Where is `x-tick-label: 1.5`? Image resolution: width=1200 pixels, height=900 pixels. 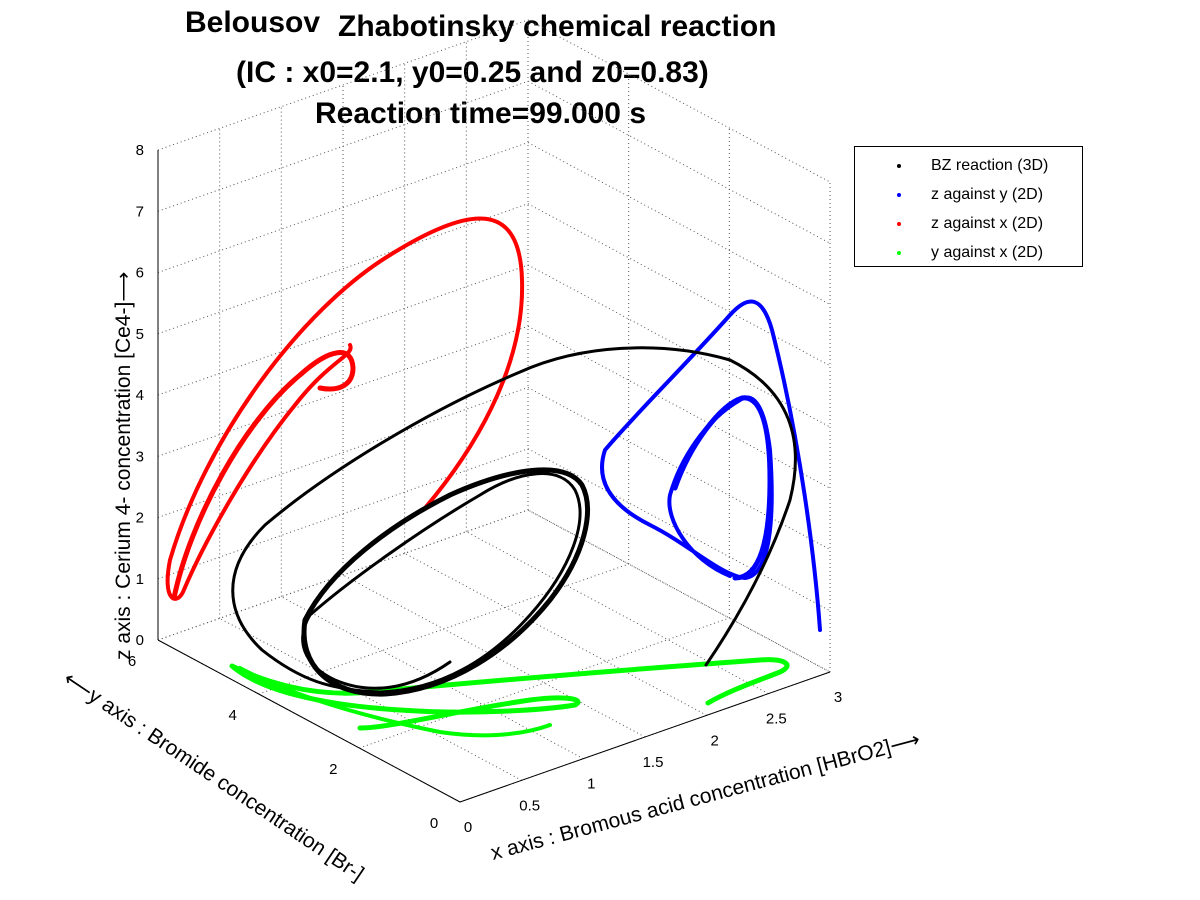 x-tick-label: 1.5 is located at coordinates (653, 762).